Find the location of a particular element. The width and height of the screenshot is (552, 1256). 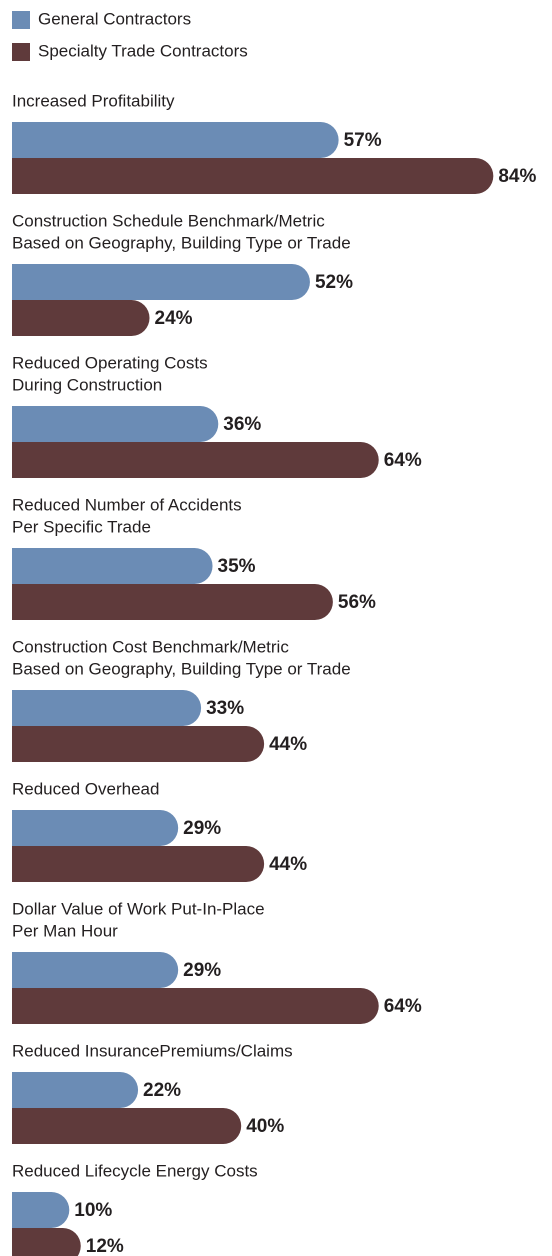

category-label: Reduced InsurancePremiums/Claims is located at coordinates (152, 1050).